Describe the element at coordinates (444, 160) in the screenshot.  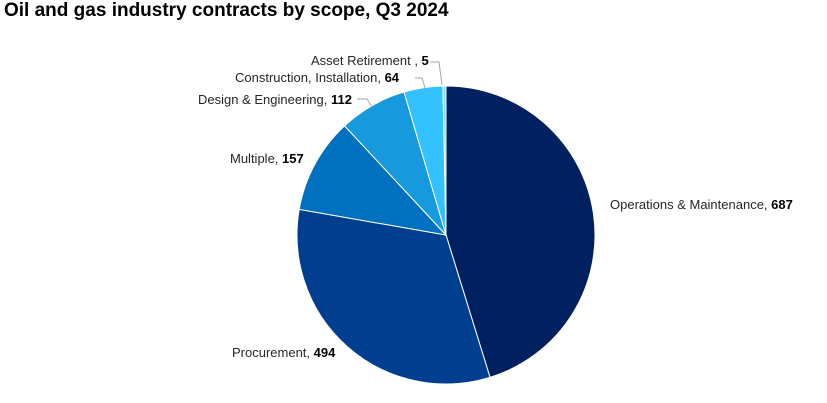
I see `pie-slice-asset-retirement` at that location.